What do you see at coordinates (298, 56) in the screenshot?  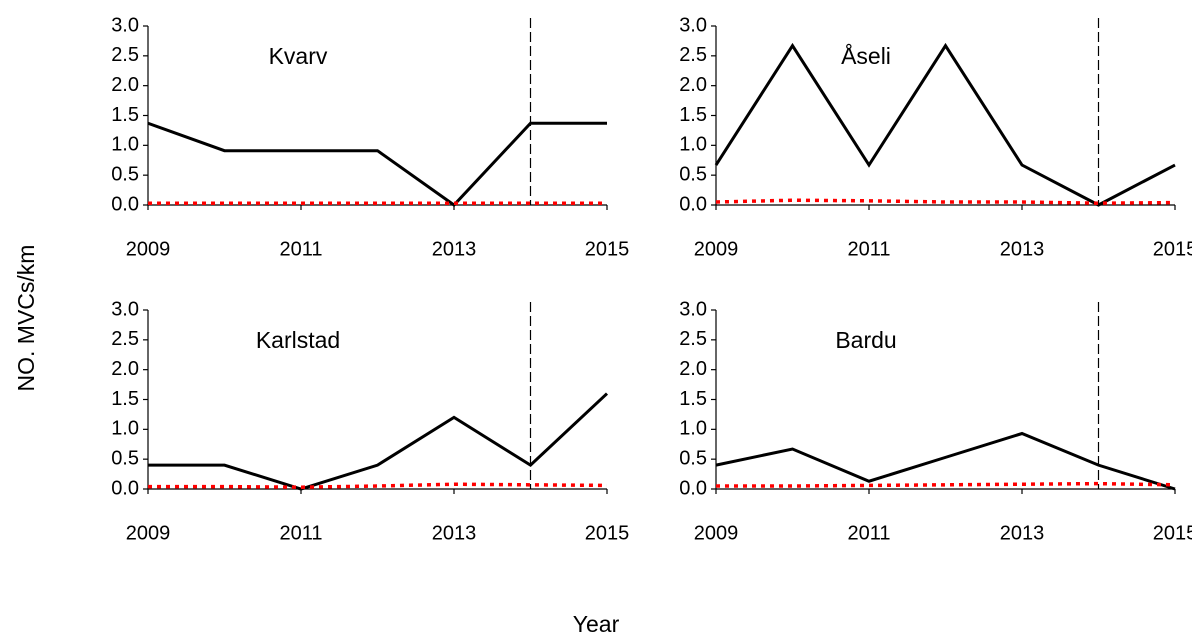 I see `panel-title: Kvarv` at bounding box center [298, 56].